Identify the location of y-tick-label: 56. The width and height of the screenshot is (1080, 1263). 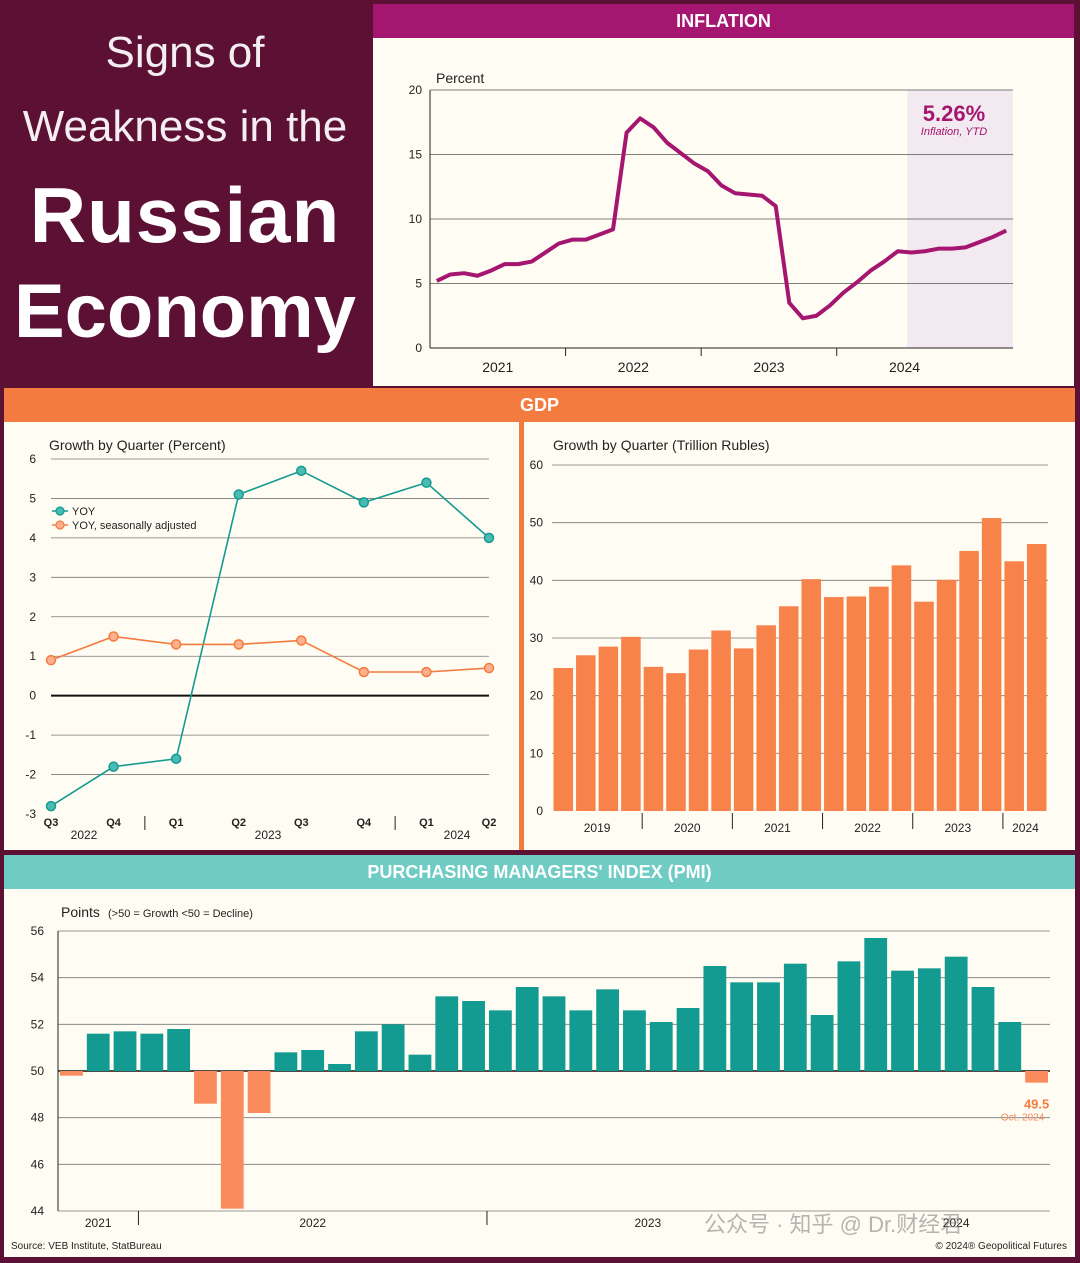
(38, 931).